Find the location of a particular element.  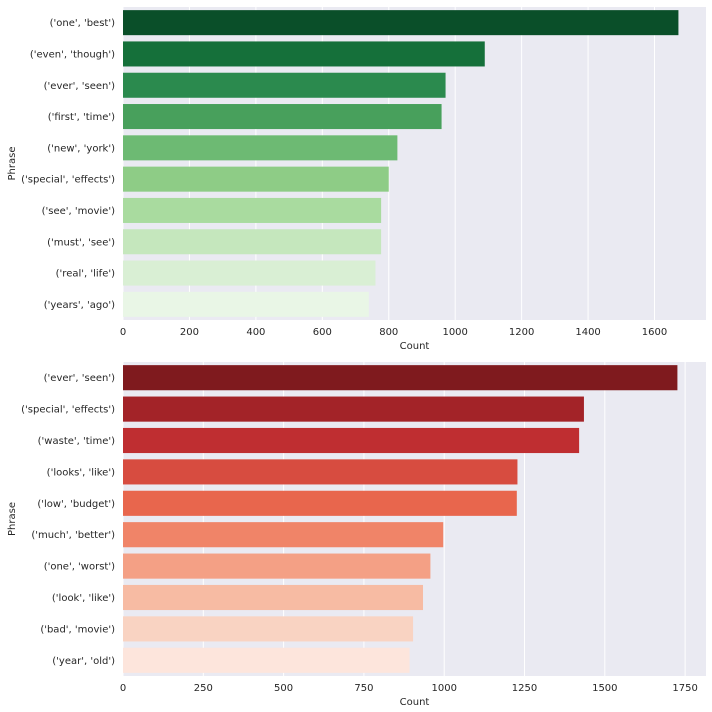

bottom-x-tick-label: 250 is located at coordinates (203, 688).